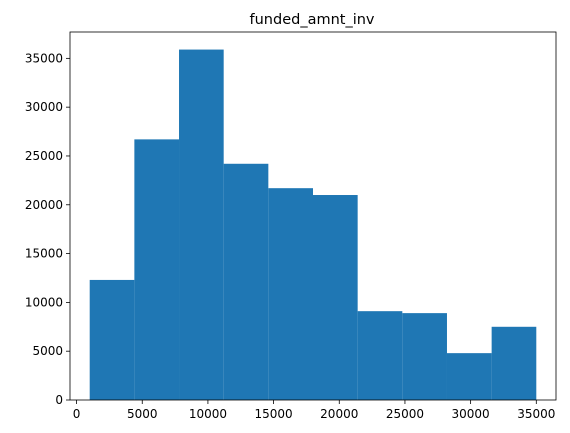 The height and width of the screenshot is (433, 570). What do you see at coordinates (44, 205) in the screenshot?
I see `y-tick-label: 20000` at bounding box center [44, 205].